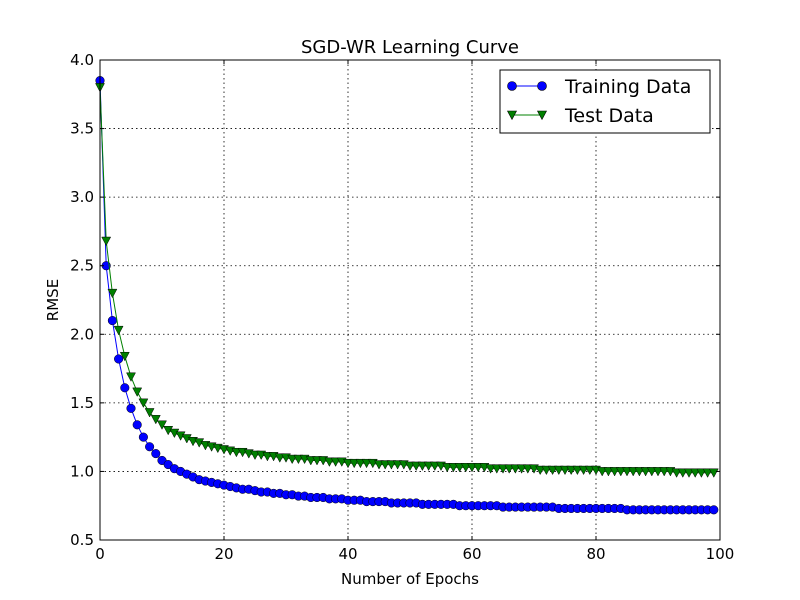 The image size is (800, 600). I want to click on legend-label-test: Test Data, so click(609, 116).